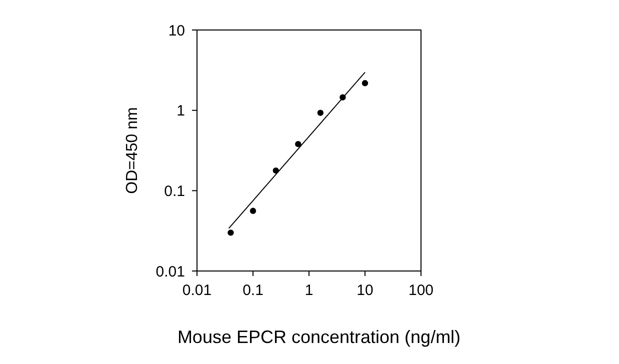 This screenshot has height=364, width=619. I want to click on y-tick-label: 10, so click(176, 31).